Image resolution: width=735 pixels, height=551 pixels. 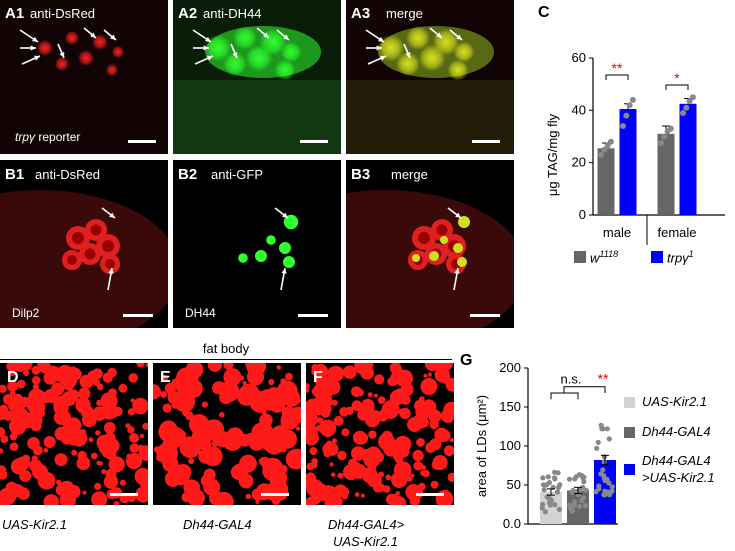 I want to click on legend-label-uas-kir: UAS-Kir2.1, so click(x=675, y=401).